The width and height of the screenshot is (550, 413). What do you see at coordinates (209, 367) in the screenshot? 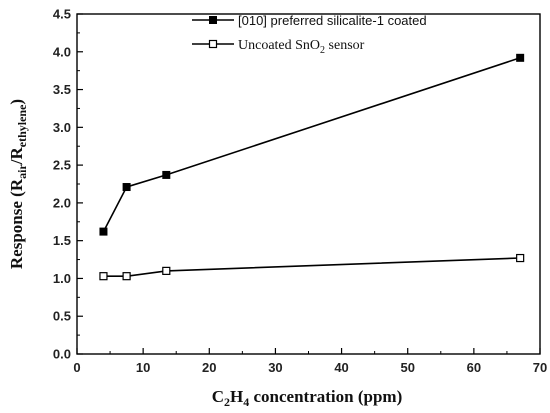
I see `x-tick-label: 20` at bounding box center [209, 367].